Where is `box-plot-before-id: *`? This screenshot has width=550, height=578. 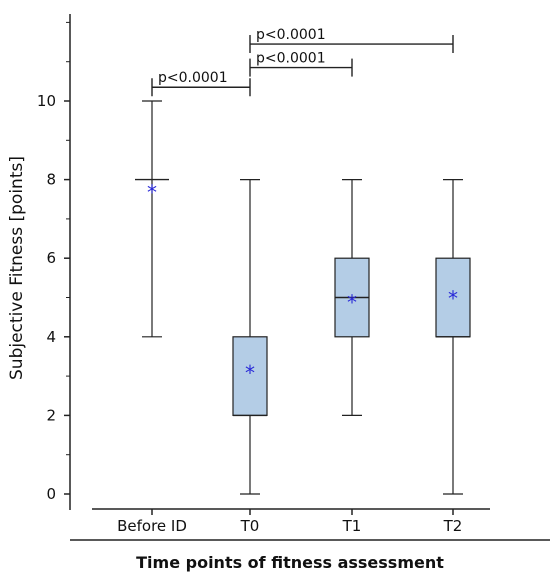
box-plot-before-id: * is located at coordinates (152, 219).